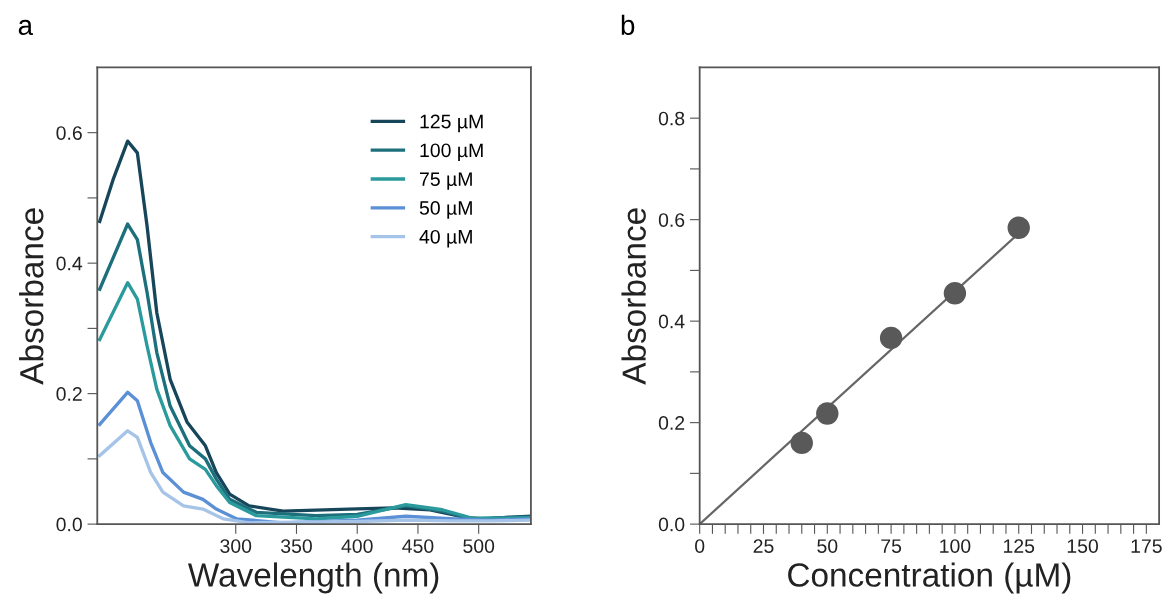 Image resolution: width=1172 pixels, height=613 pixels. What do you see at coordinates (313, 578) in the screenshot?
I see `x-axis-title: Wavelength (nm)` at bounding box center [313, 578].